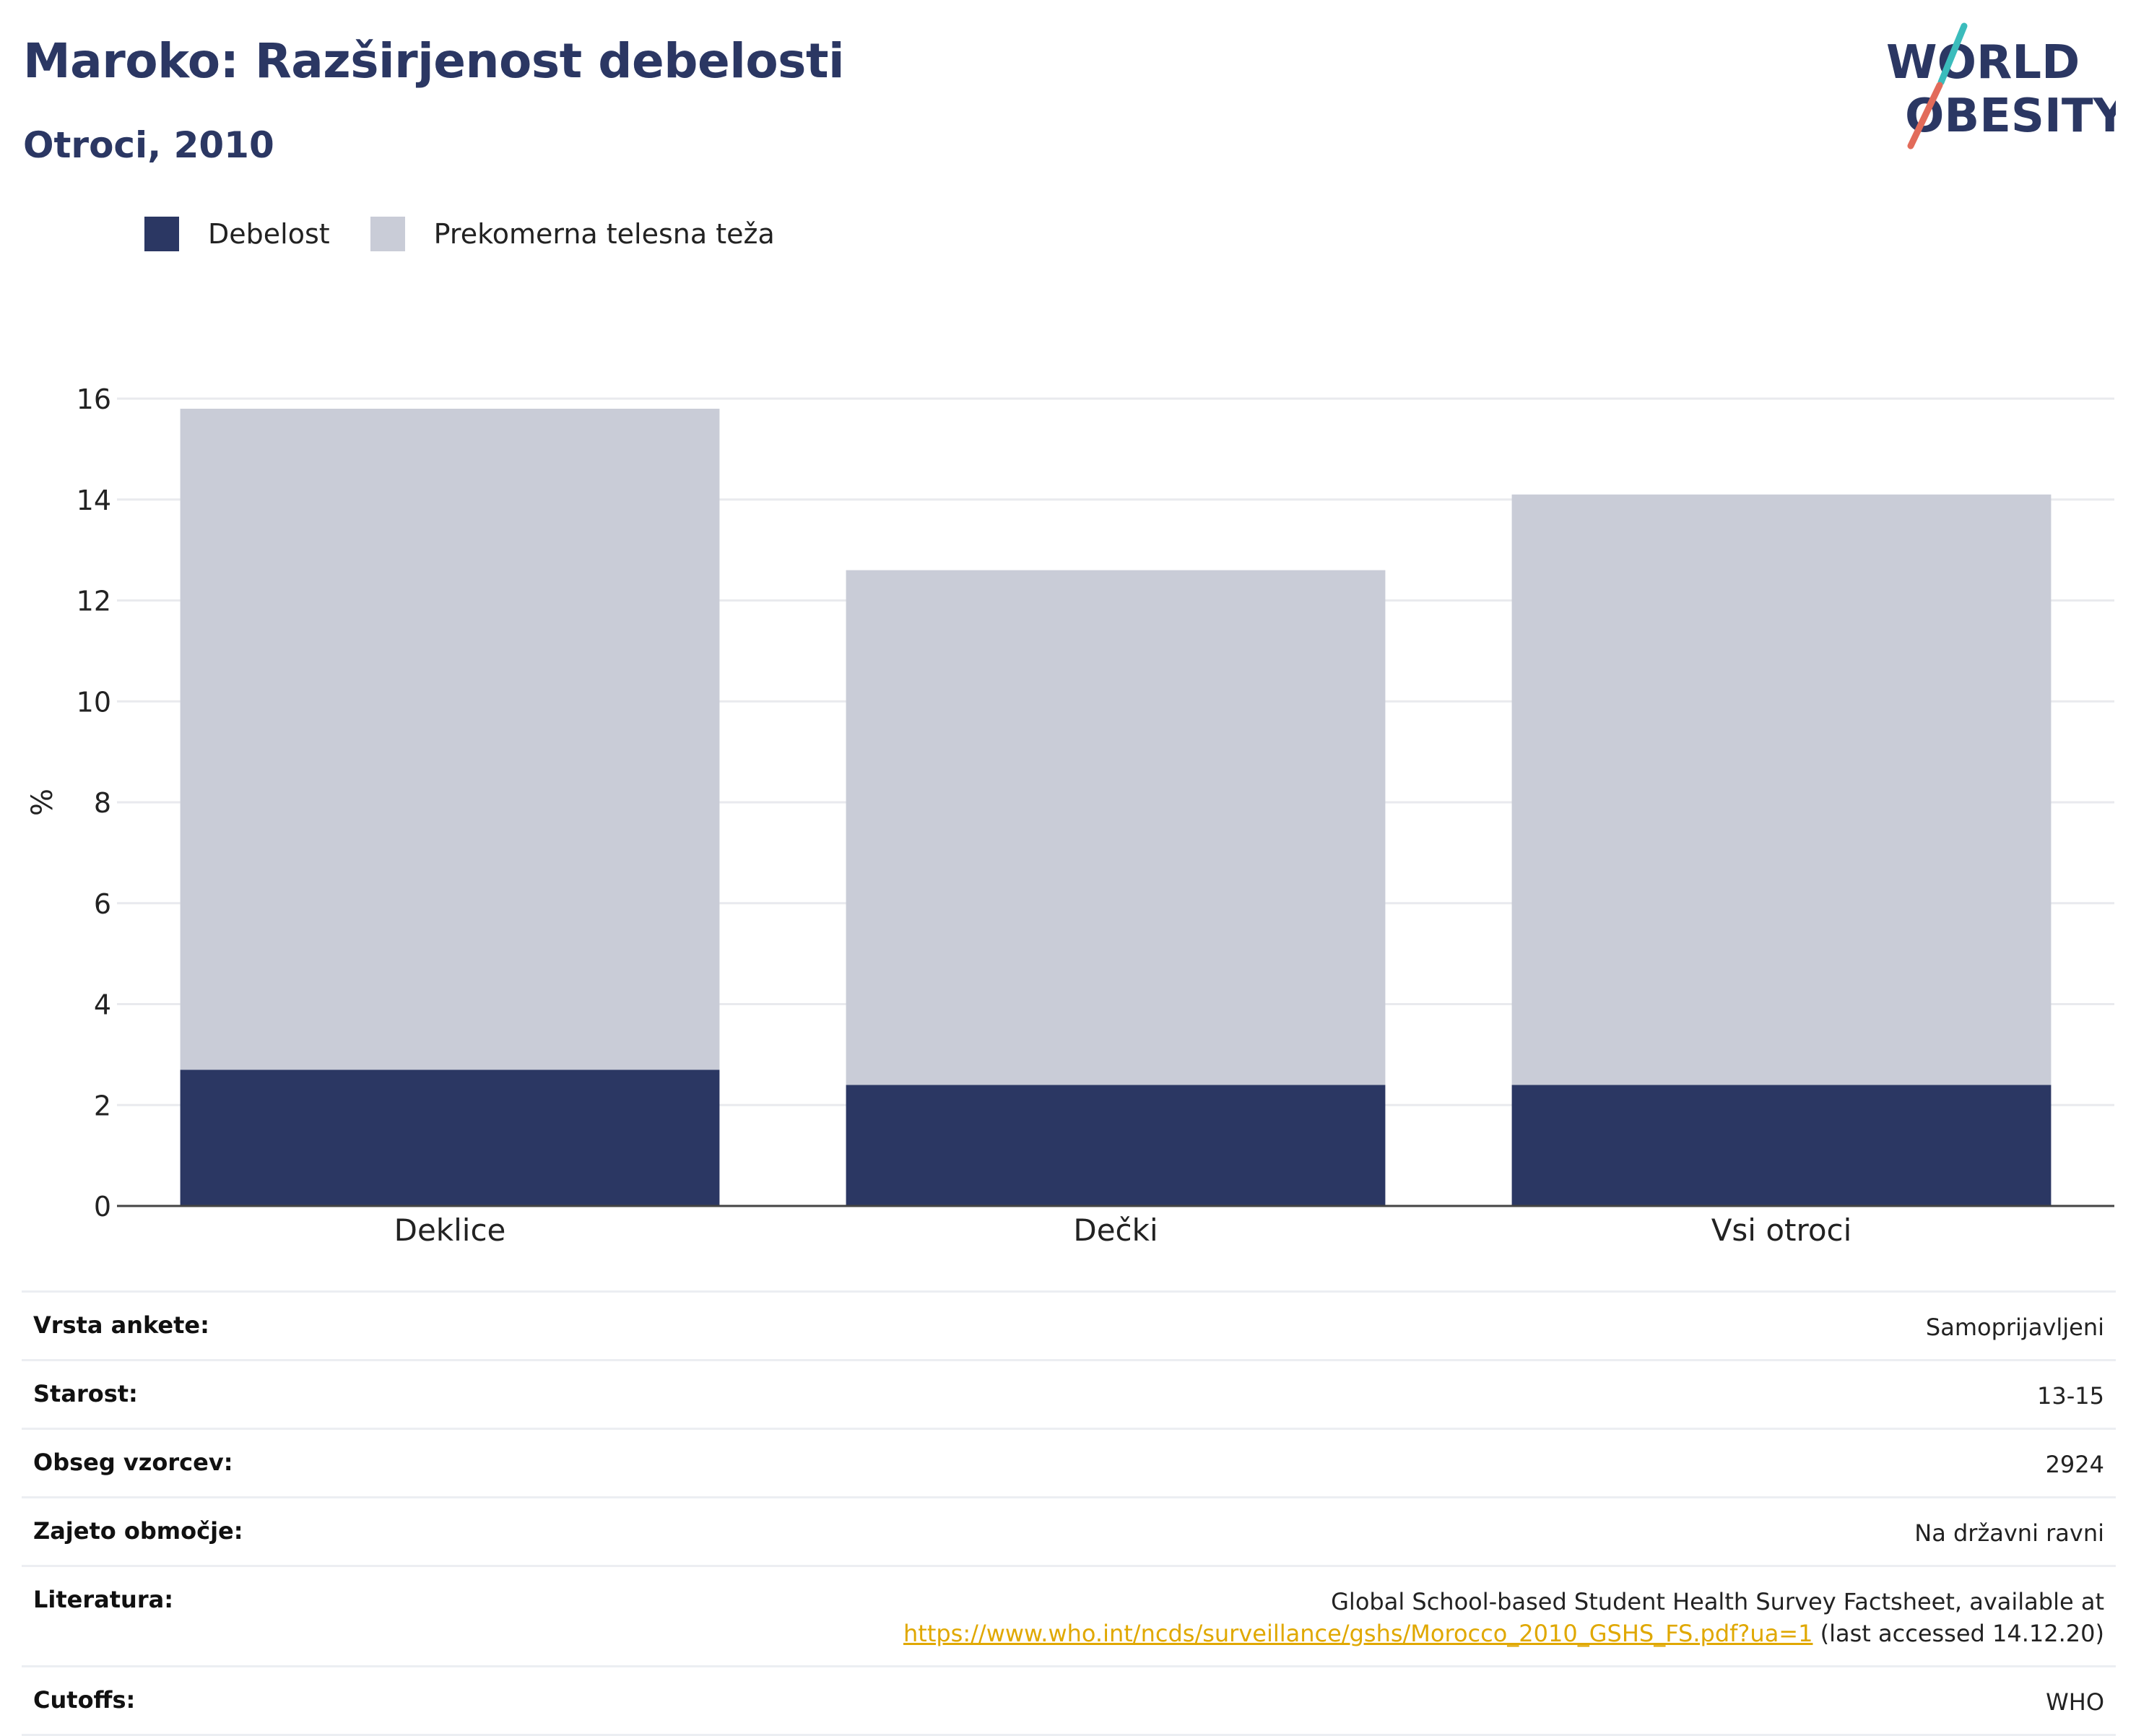  I want to click on y-tick-label: 4, so click(103, 1005).